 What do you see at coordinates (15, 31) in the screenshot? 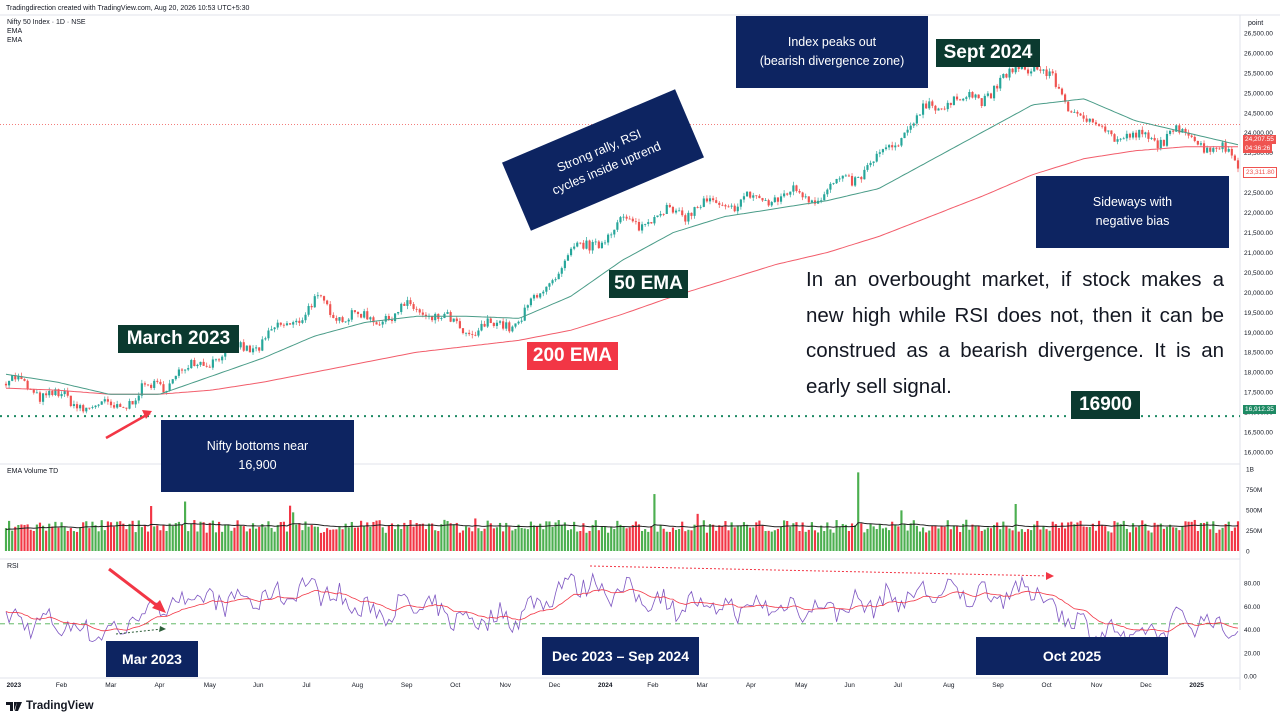
I see `indicator-ema-1: EMA` at bounding box center [15, 31].